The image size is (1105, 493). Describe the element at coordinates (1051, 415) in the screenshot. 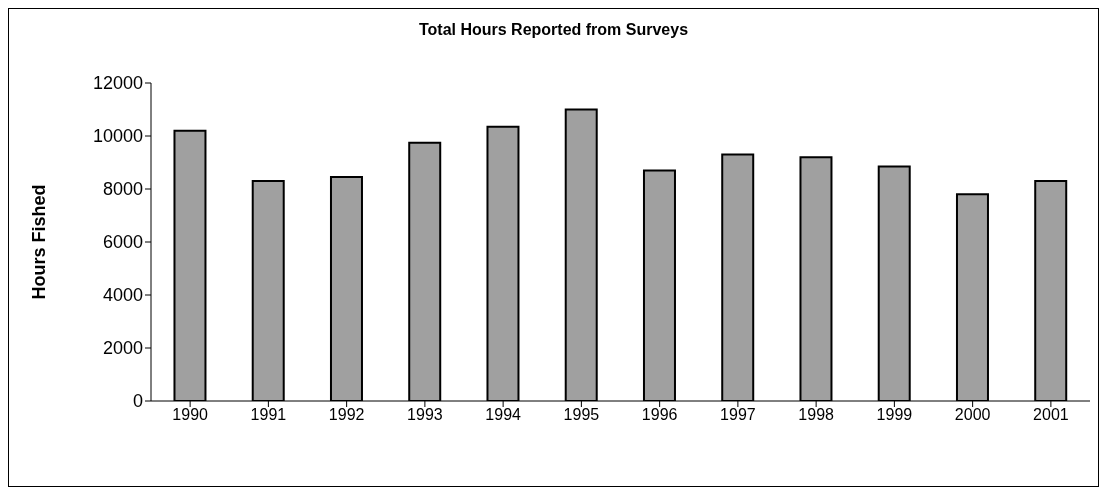

I see `x-tick-label: 2001` at that location.